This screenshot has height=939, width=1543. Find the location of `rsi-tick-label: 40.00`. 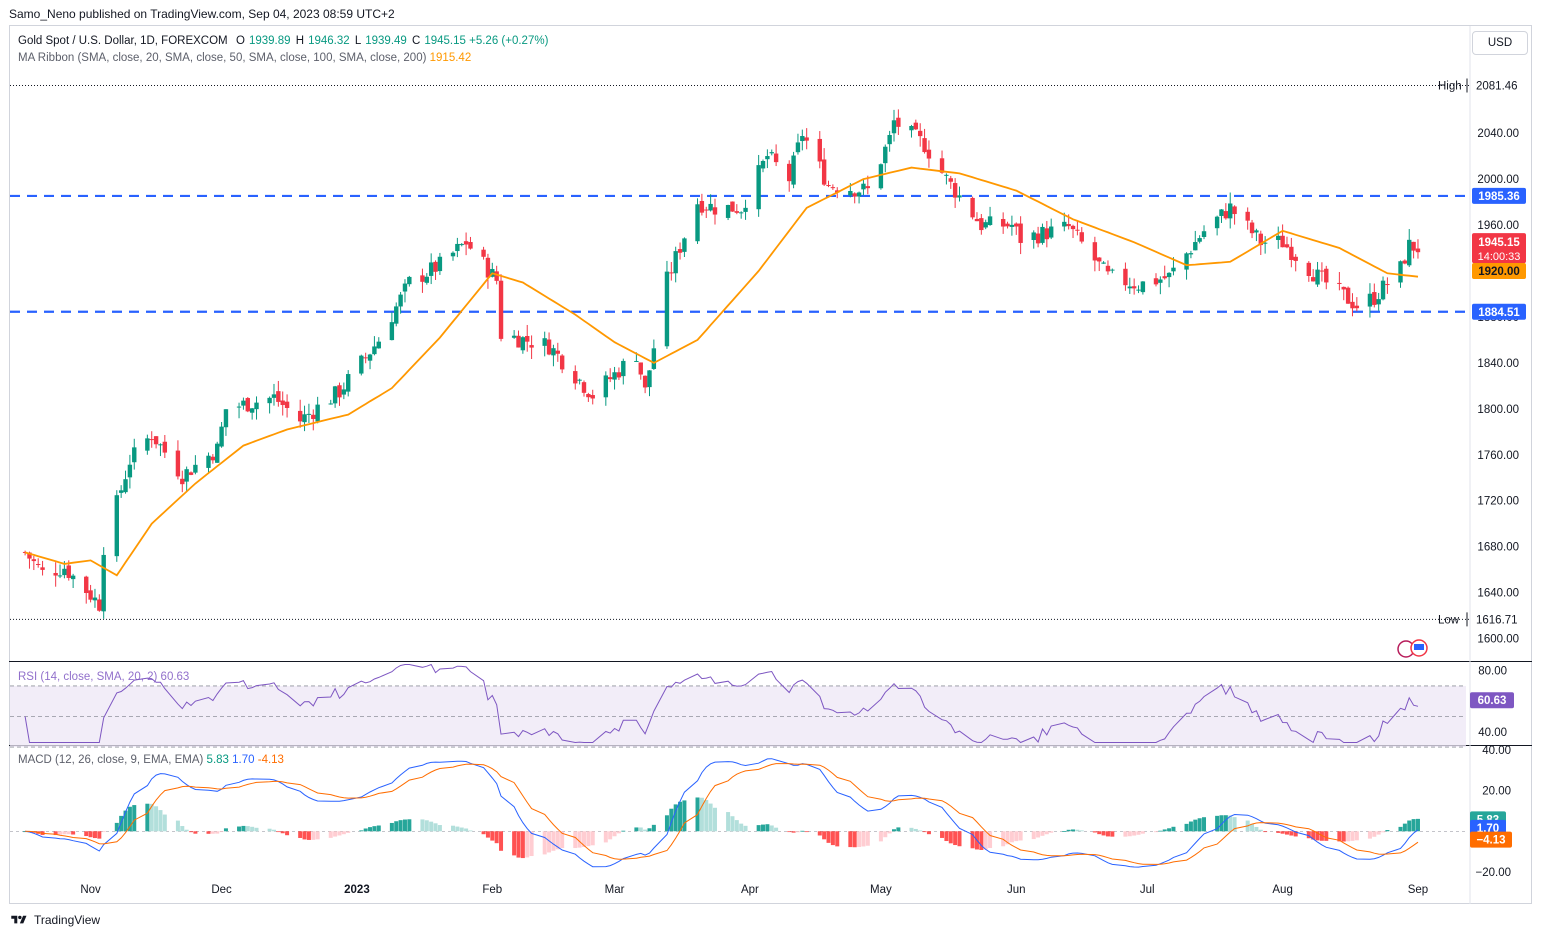

rsi-tick-label: 40.00 is located at coordinates (1492, 733).